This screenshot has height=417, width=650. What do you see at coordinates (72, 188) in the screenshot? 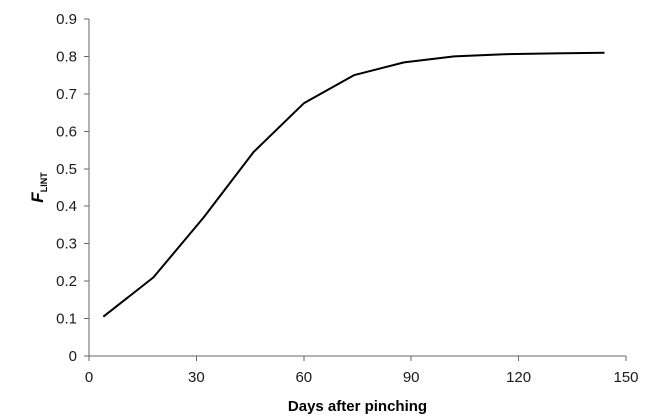
I see `y-axis-ticks: 0 0.1 0.2 0.3 0.4 0.5 0.6 0.7 0.8 0.9` at bounding box center [72, 188].